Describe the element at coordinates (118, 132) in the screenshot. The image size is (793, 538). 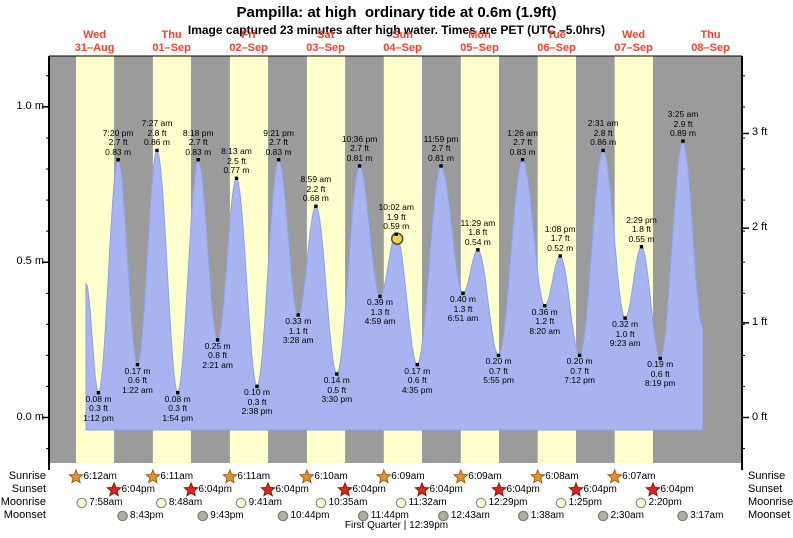
I see `tide-annotation-line: 7:20 pm` at that location.